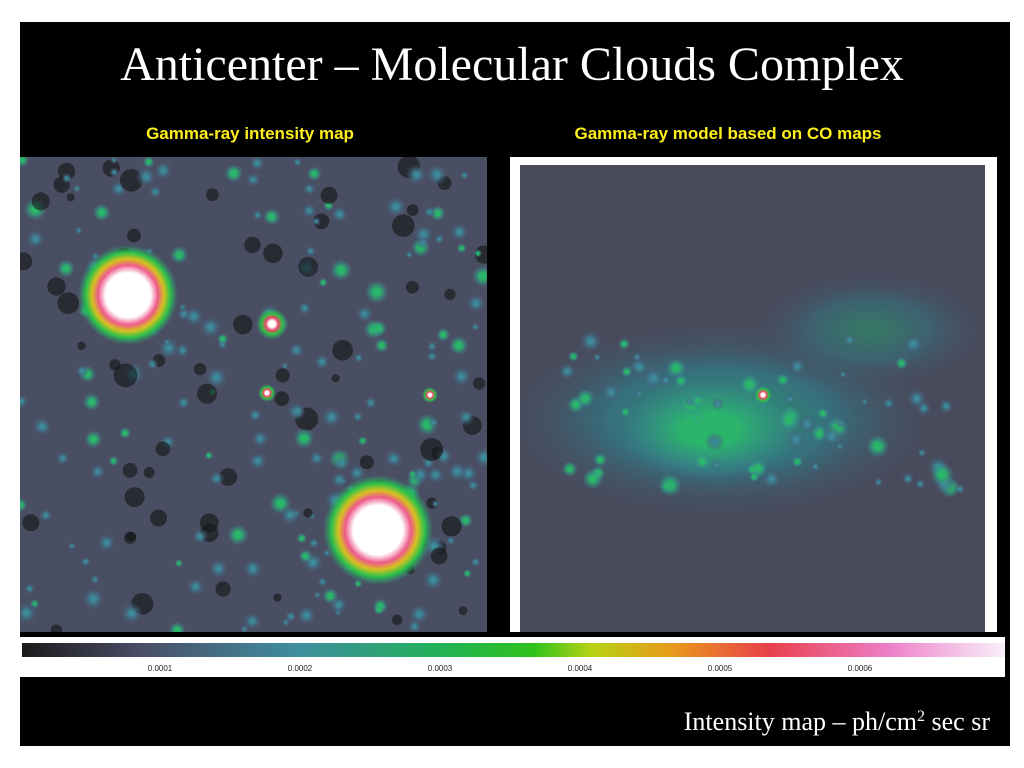 The image size is (1024, 768). What do you see at coordinates (837, 721) in the screenshot?
I see `caption: Intensity map – ph/cm2 sec sr` at bounding box center [837, 721].